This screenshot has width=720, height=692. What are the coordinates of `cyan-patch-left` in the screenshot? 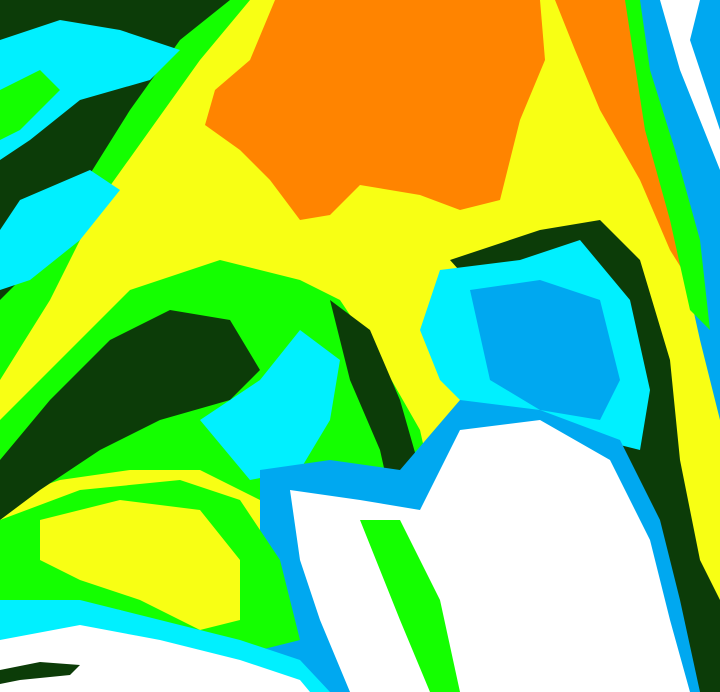 It's located at (60, 230).